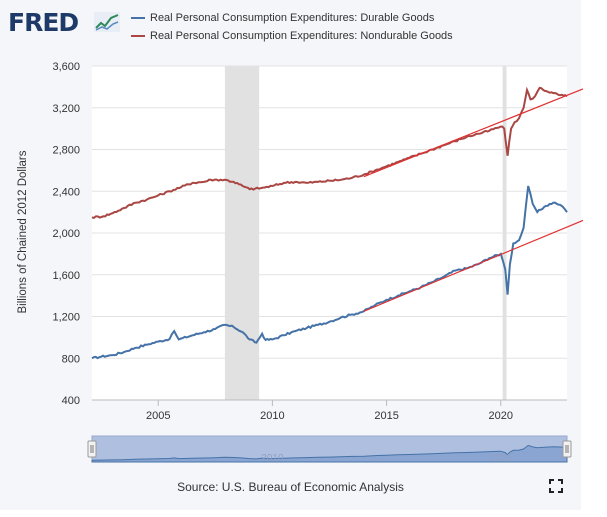 This screenshot has height=517, width=607. I want to click on y-tick-label: 2,400, so click(66, 192).